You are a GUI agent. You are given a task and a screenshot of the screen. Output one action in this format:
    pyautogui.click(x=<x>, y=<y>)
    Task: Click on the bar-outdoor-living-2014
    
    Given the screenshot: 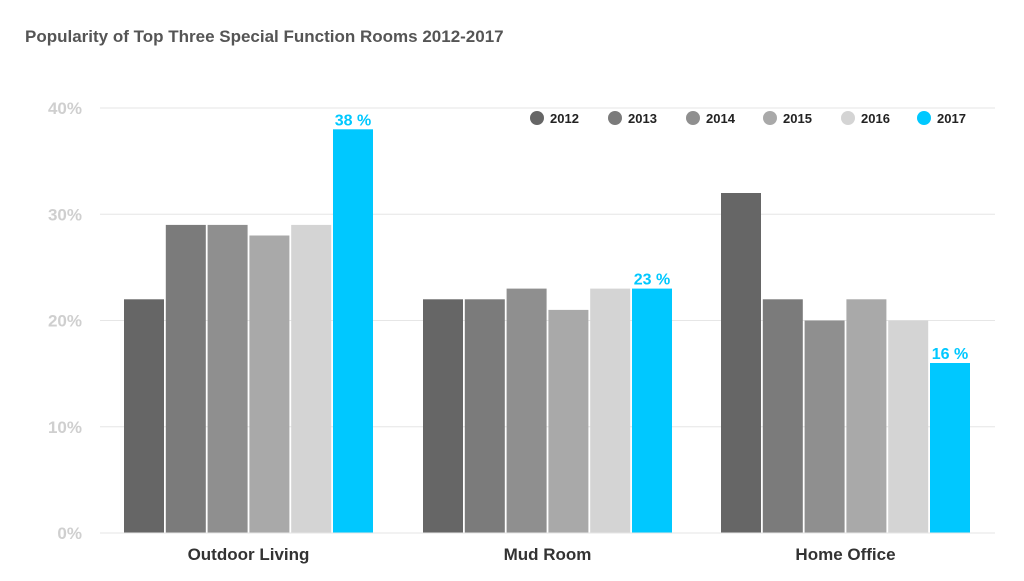 What is the action you would take?
    pyautogui.click(x=227, y=378)
    